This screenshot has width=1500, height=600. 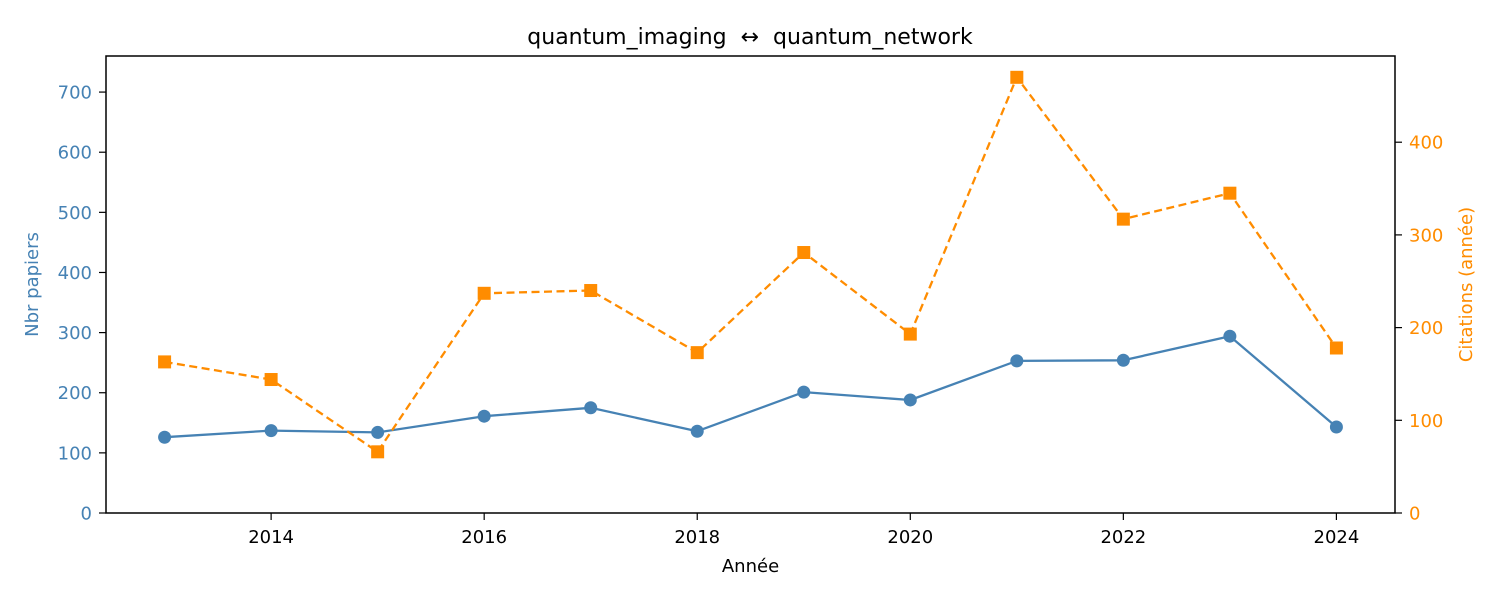 I want to click on y-axis-label-right: Citations (année), so click(x=1466, y=284).